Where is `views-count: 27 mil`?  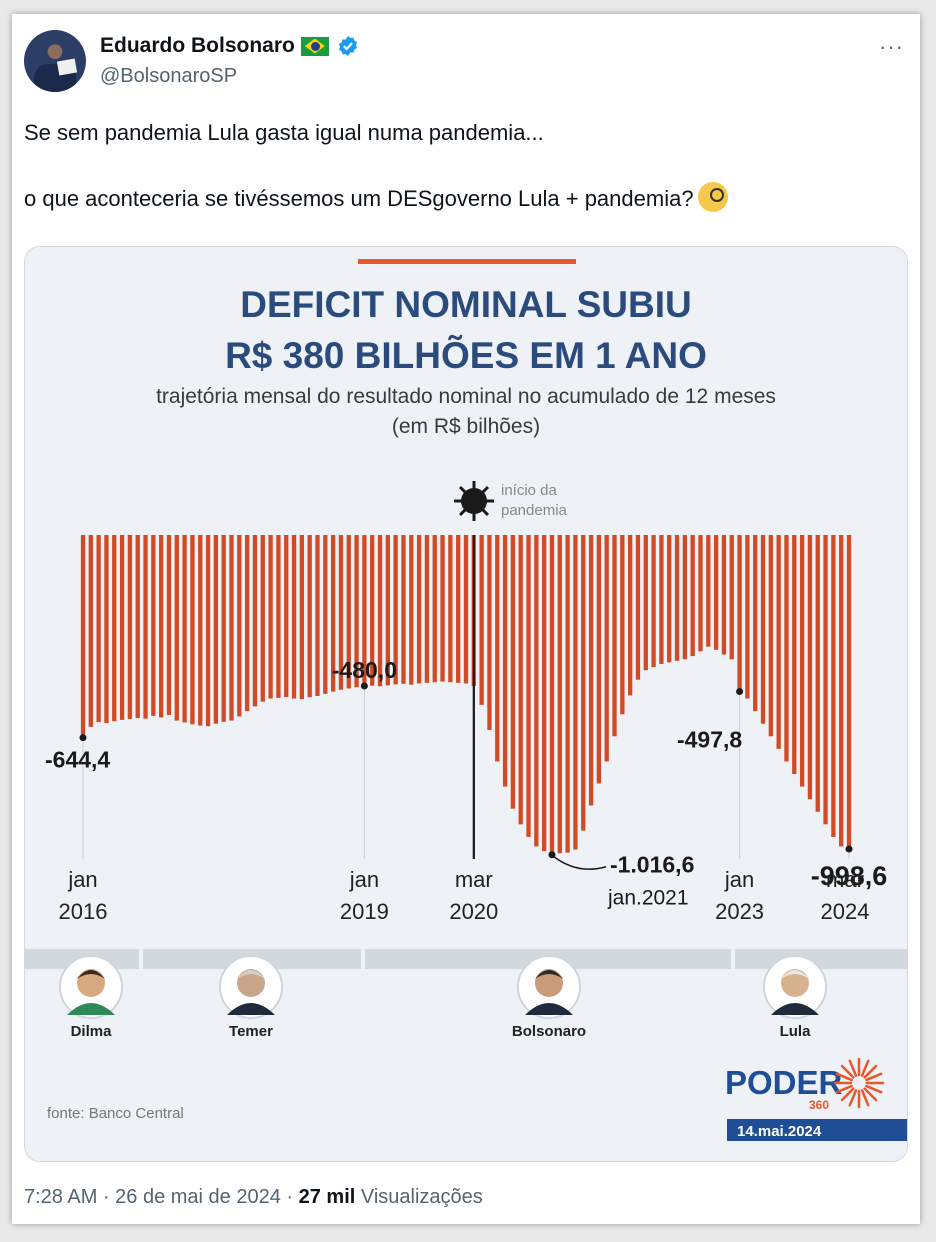 views-count: 27 mil is located at coordinates (327, 1197).